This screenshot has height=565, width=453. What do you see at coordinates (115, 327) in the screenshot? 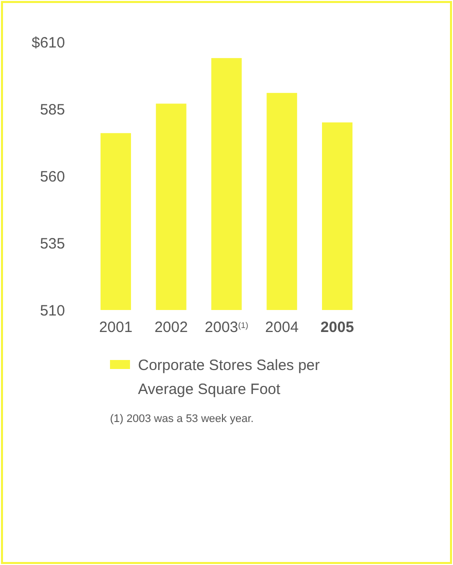
I see `x-tick-label: 2001` at bounding box center [115, 327].